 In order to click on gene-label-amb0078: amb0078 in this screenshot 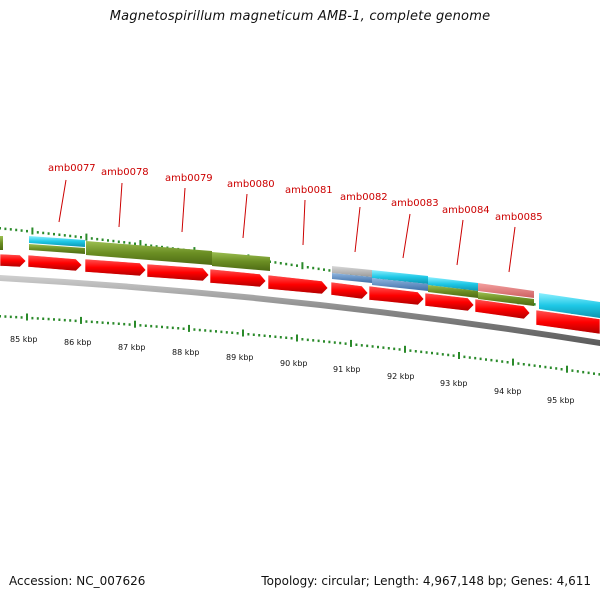, I will do `click(125, 172)`.